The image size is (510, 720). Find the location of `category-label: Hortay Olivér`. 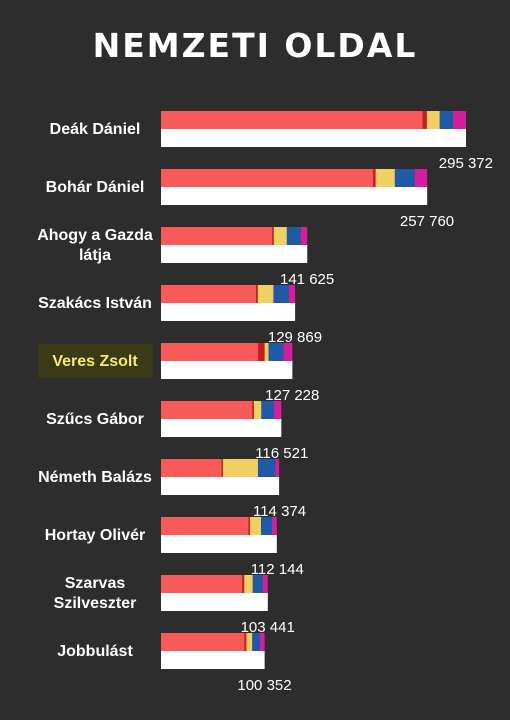

category-label: Hortay Olivér is located at coordinates (95, 535).